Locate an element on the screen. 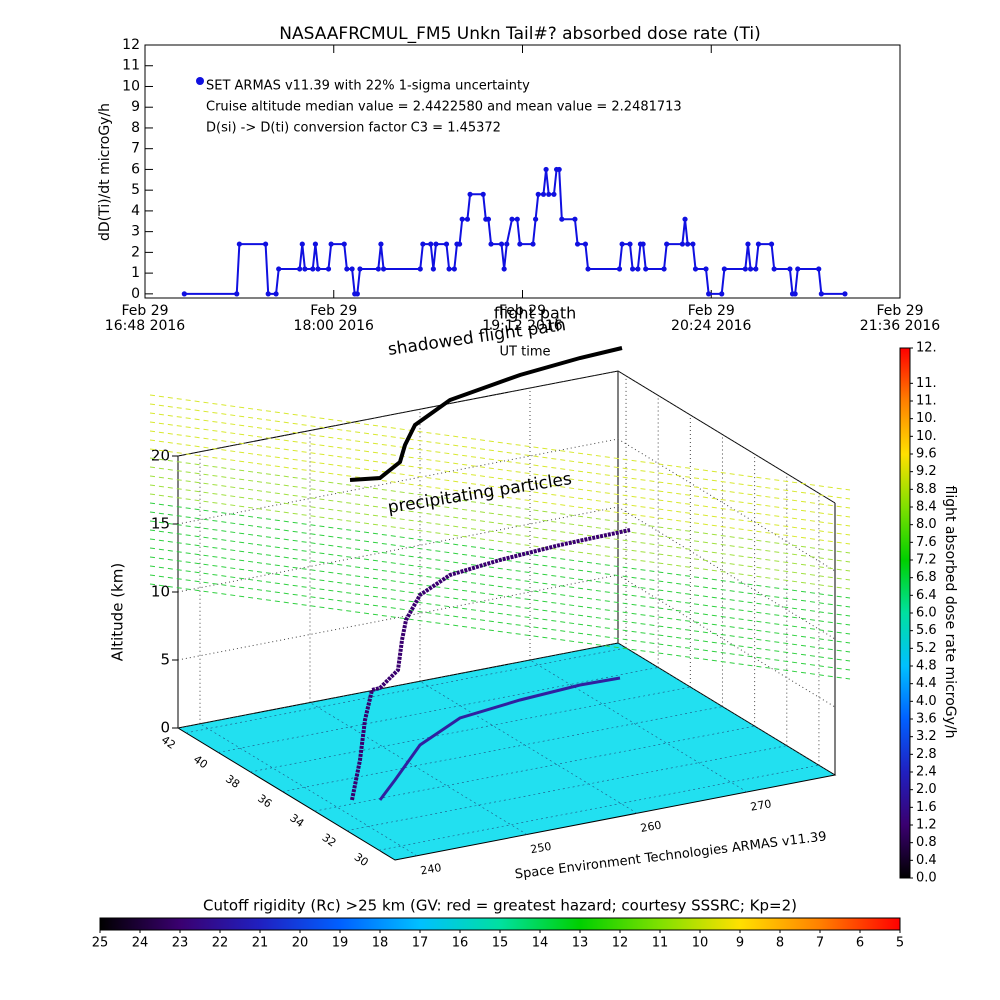 This screenshot has height=1000, width=1000. colorbar-tick-label: 16 is located at coordinates (460, 943).